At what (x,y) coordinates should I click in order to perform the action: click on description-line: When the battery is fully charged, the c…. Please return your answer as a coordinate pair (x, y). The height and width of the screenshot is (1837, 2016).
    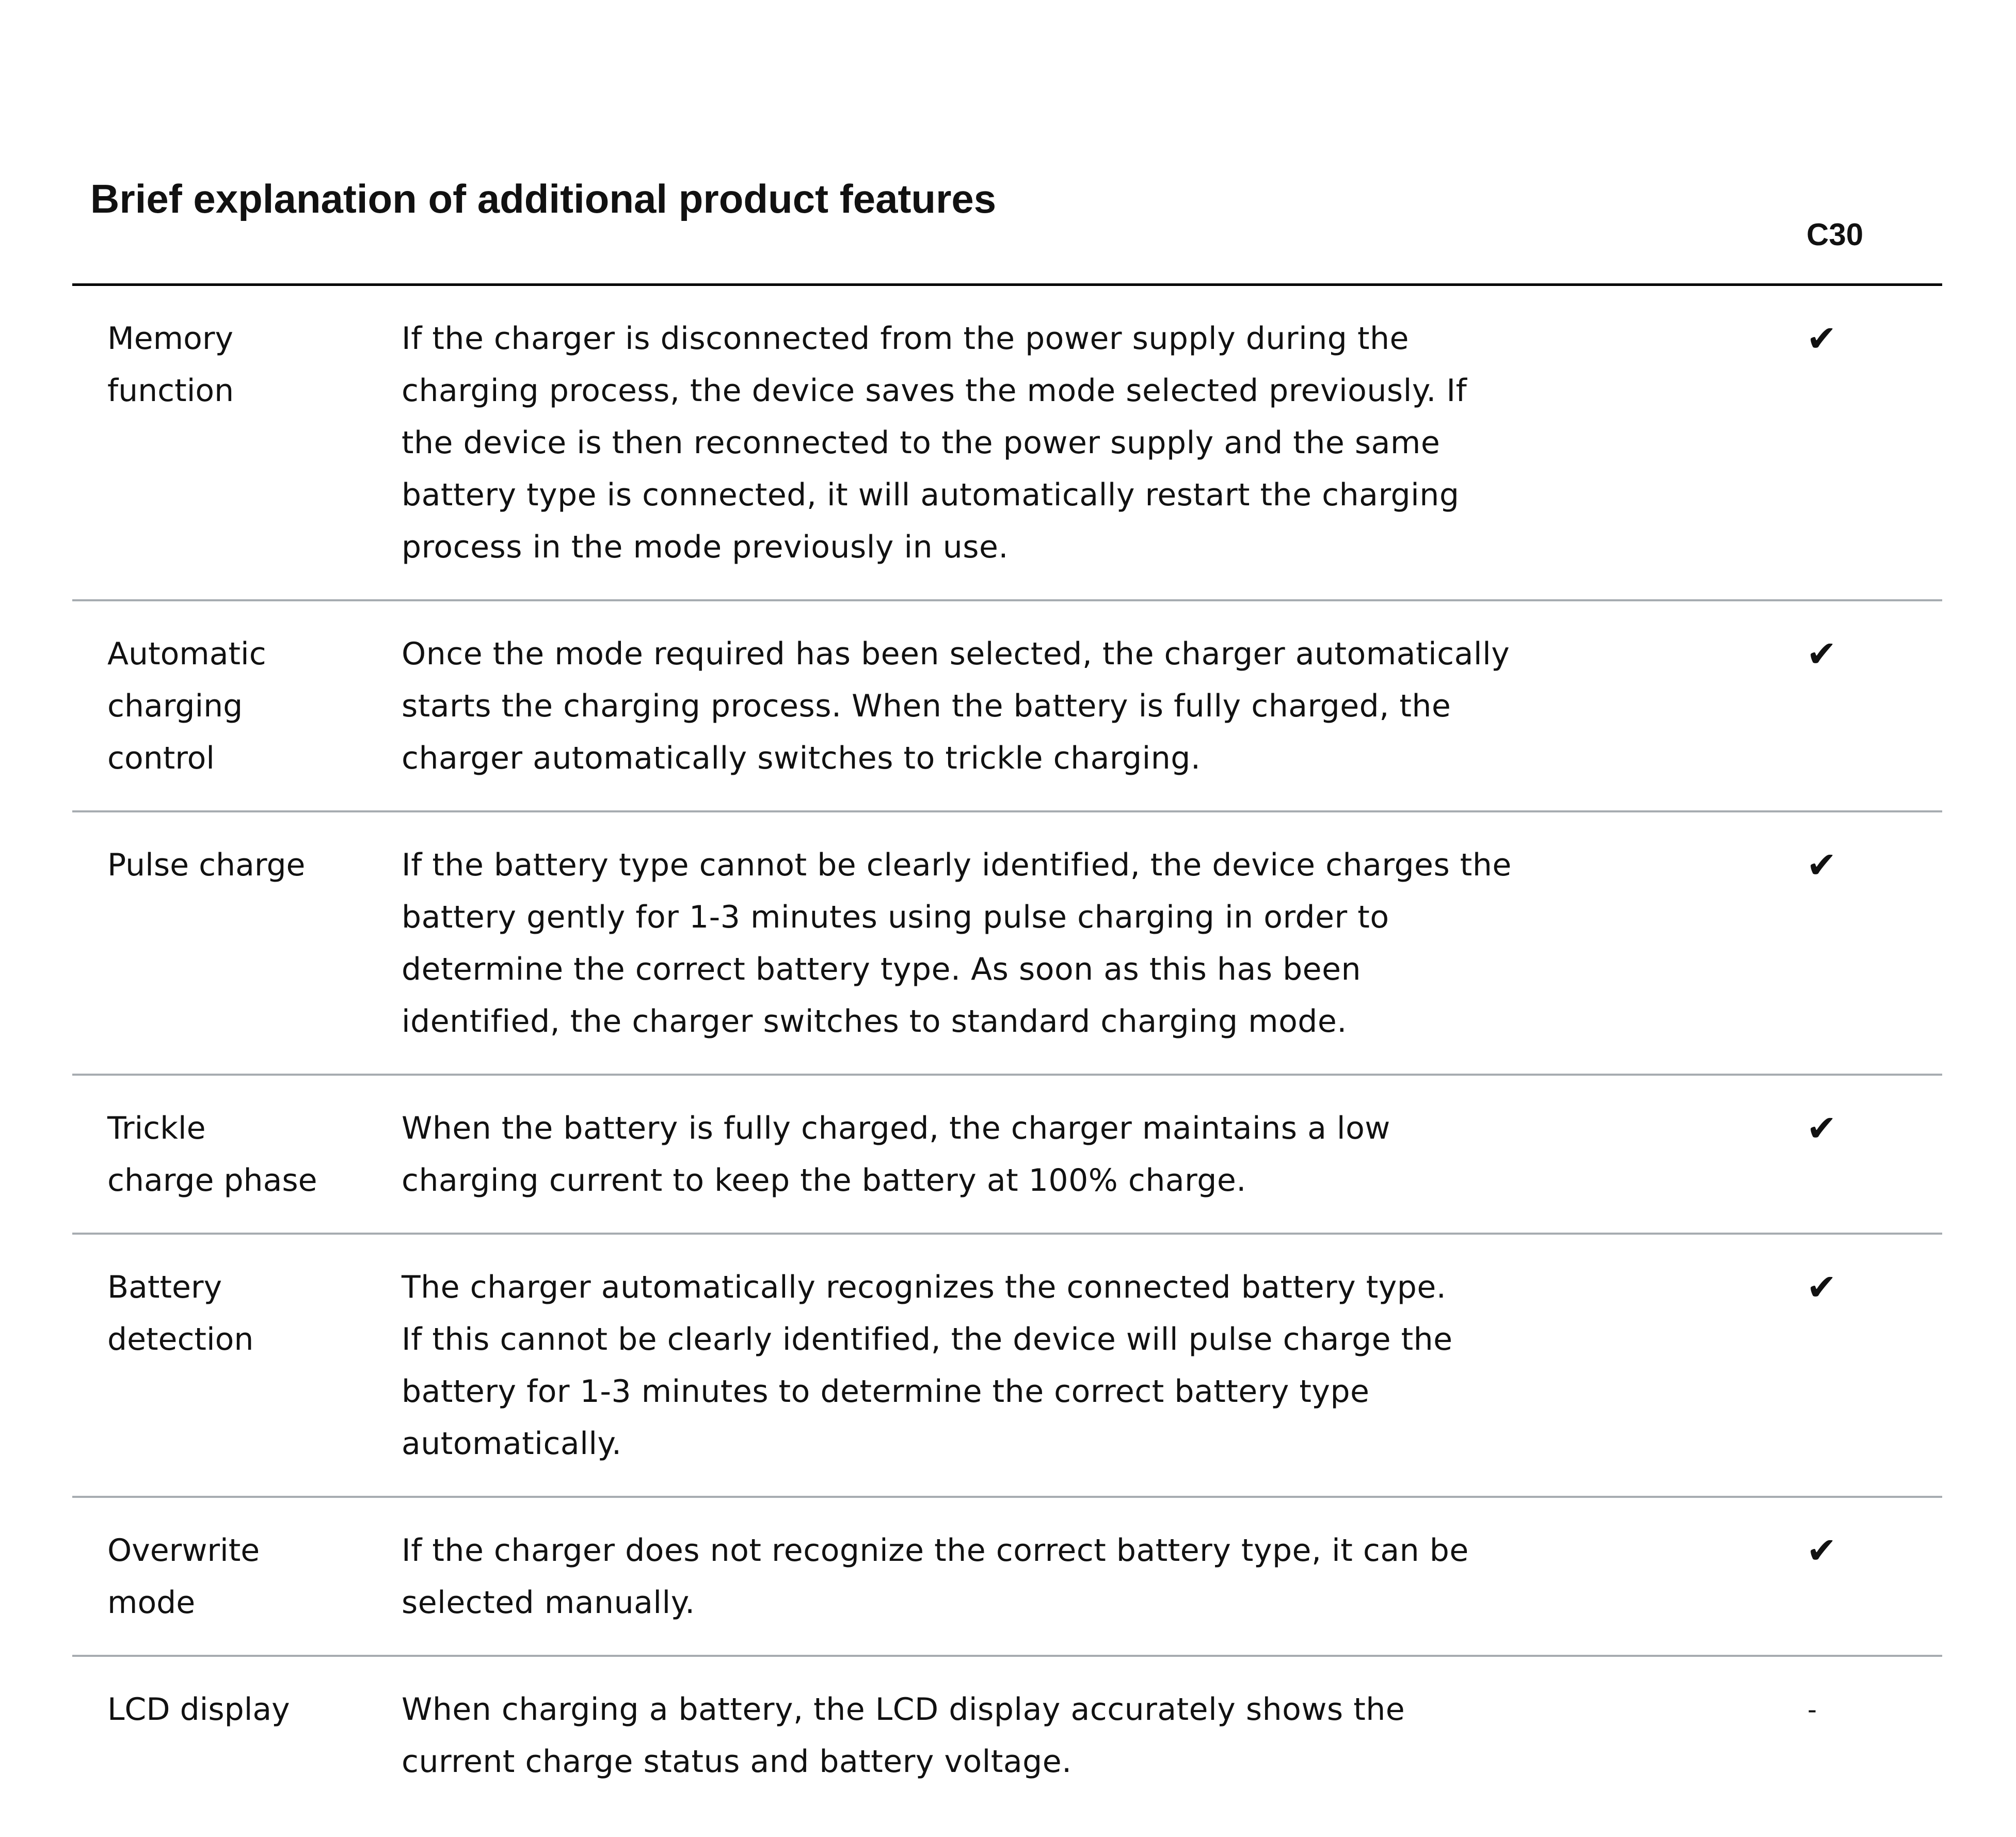
    Looking at the image, I should click on (896, 1128).